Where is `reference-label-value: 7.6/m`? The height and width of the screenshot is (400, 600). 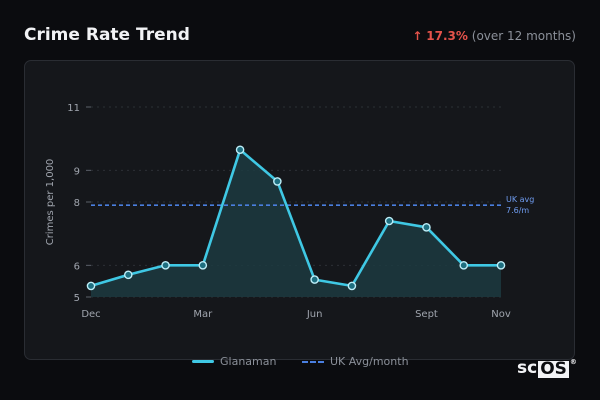 reference-label-value: 7.6/m is located at coordinates (517, 210).